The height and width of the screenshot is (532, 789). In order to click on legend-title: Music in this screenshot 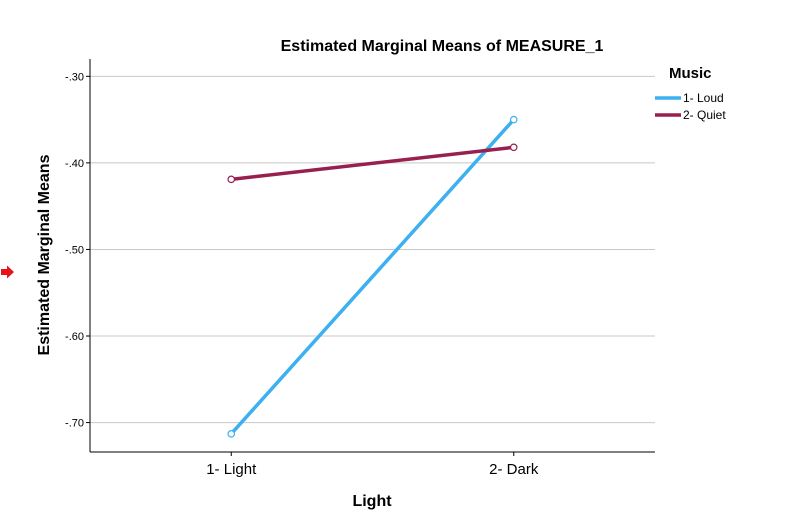, I will do `click(690, 73)`.